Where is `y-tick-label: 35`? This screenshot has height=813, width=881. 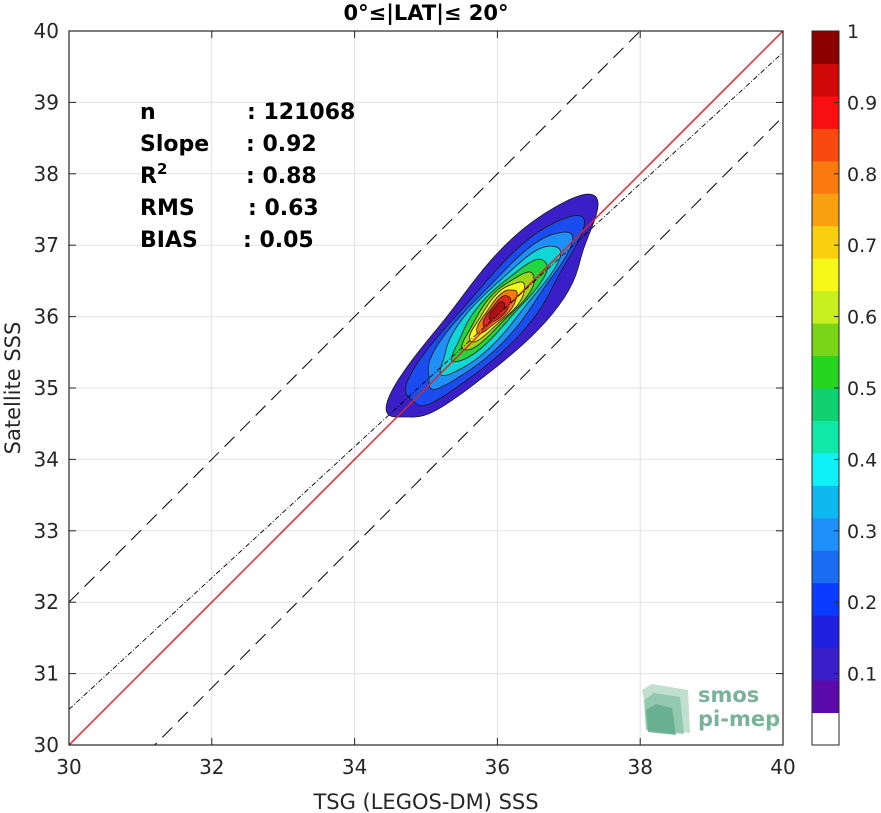
y-tick-label: 35 is located at coordinates (46, 388).